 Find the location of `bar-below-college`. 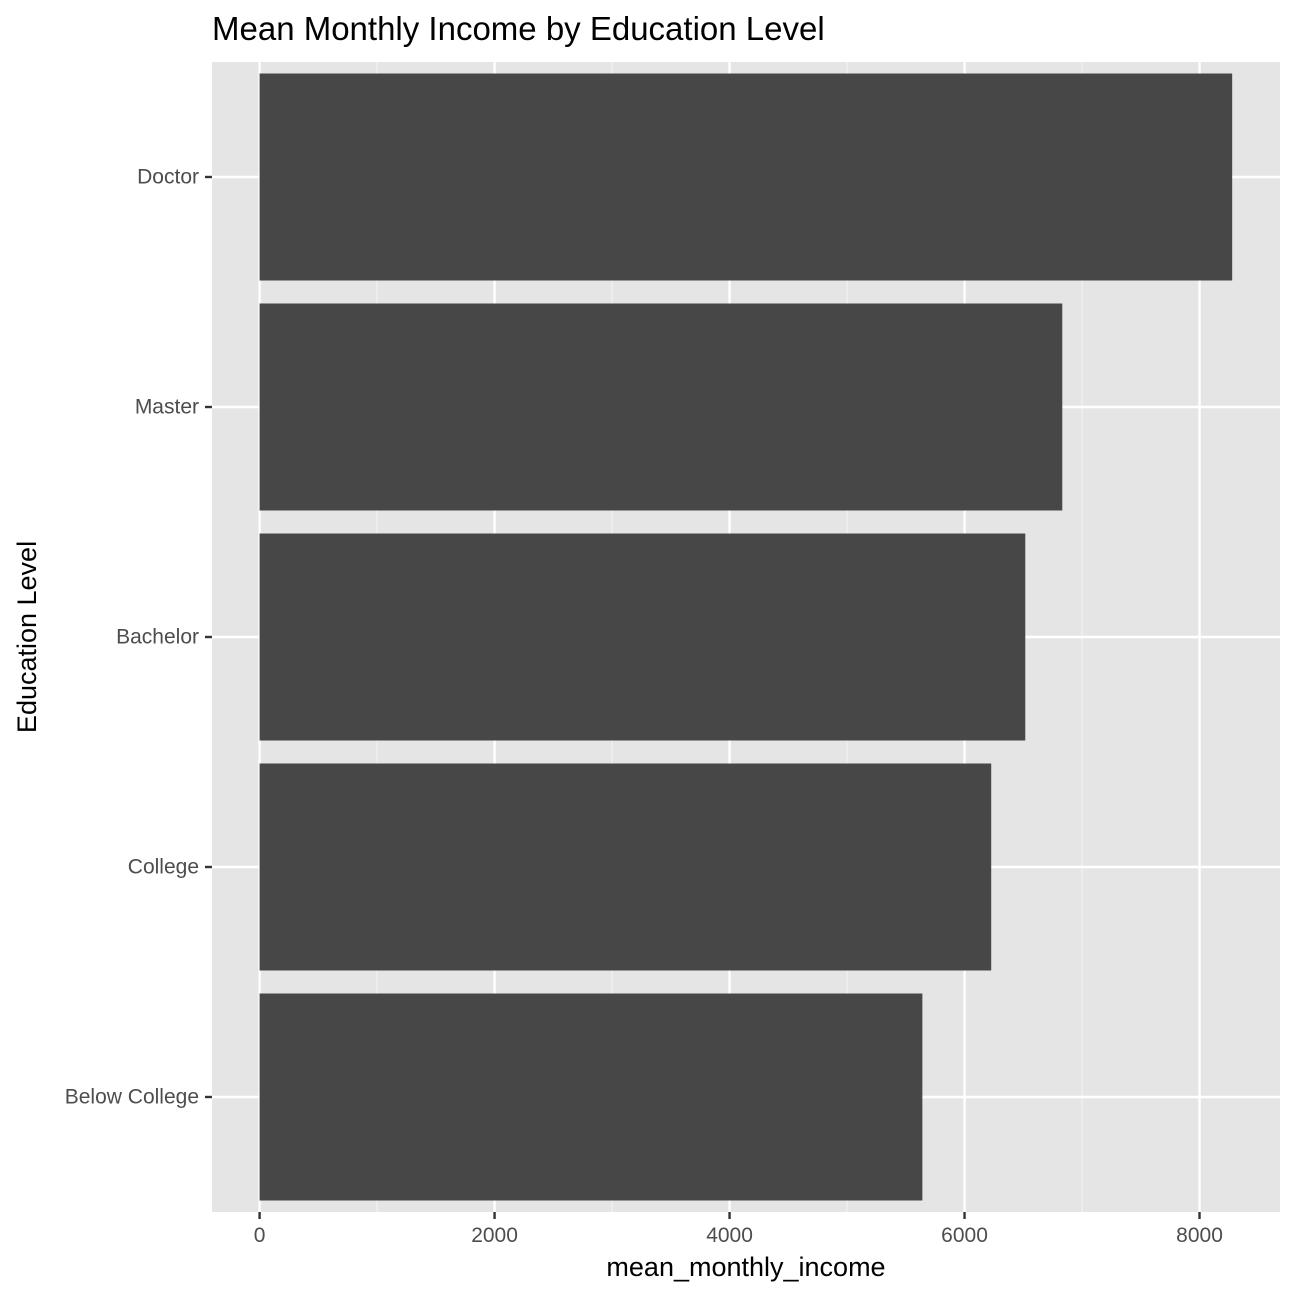

bar-below-college is located at coordinates (591, 1097).